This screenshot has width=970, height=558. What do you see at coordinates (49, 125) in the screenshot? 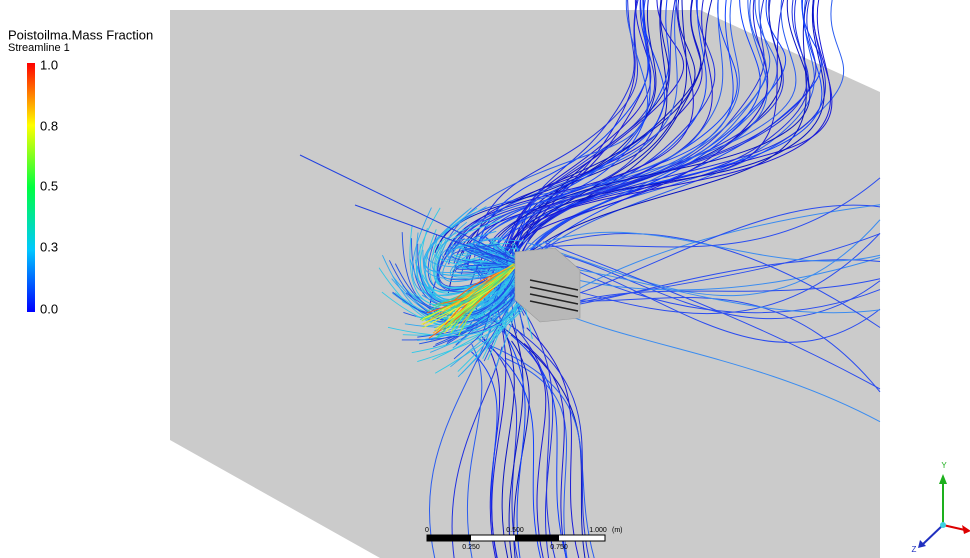
I see `legend-label: 0.8` at bounding box center [49, 125].